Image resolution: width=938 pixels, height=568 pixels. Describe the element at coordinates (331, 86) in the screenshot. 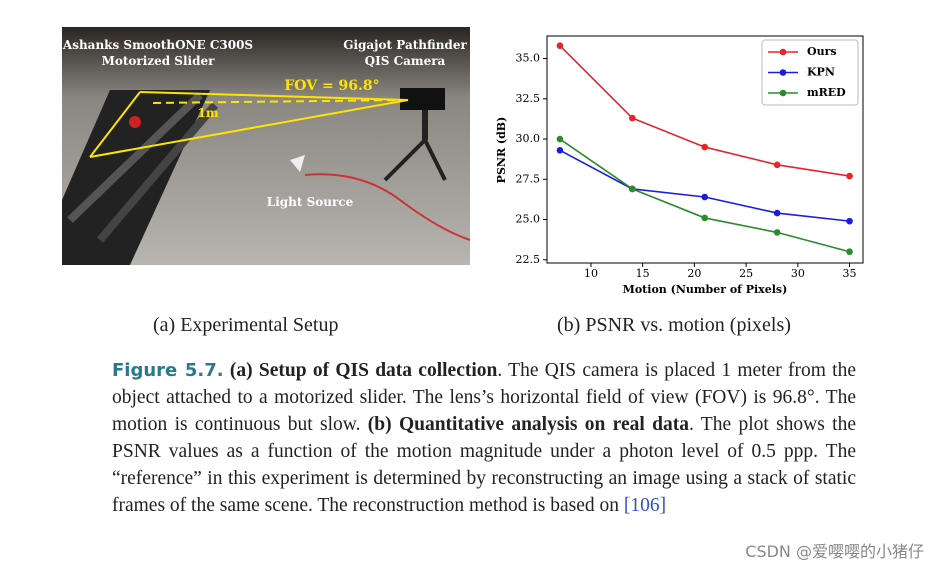

I see `photo-label: FOV = 96.8°` at that location.